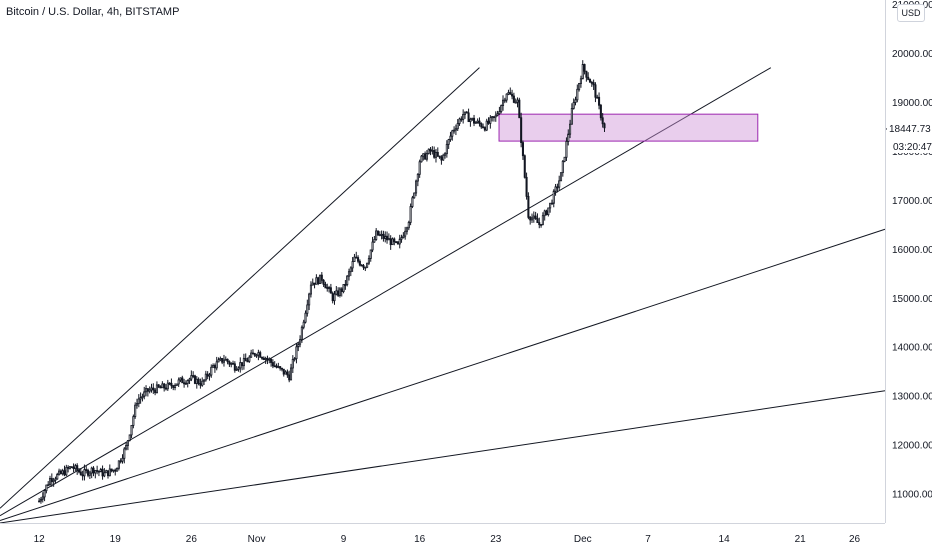 The height and width of the screenshot is (550, 932). Describe the element at coordinates (911, 147) in the screenshot. I see `countdown-label: 03:20:47` at that location.